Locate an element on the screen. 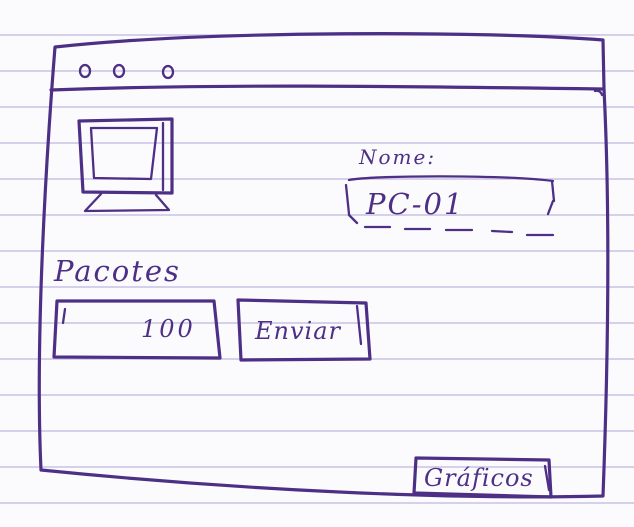 Image resolution: width=634 pixels, height=527 pixels. charts-button: Gráficos is located at coordinates (482, 477).